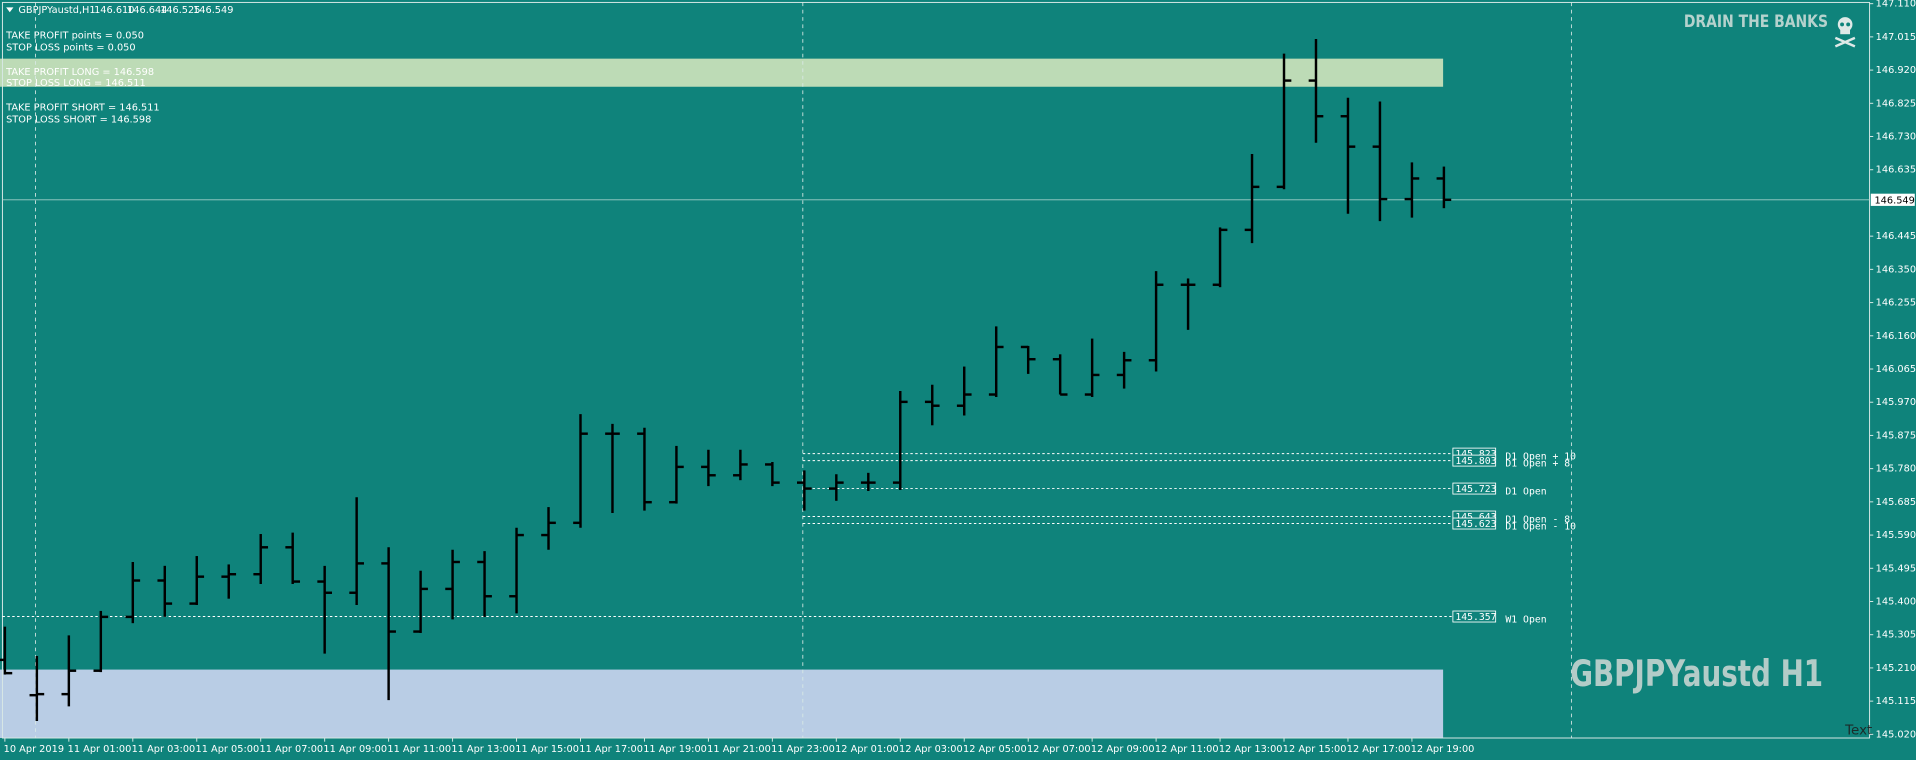 The image size is (1916, 760). What do you see at coordinates (10, 10) in the screenshot?
I see `collapse-icon` at bounding box center [10, 10].